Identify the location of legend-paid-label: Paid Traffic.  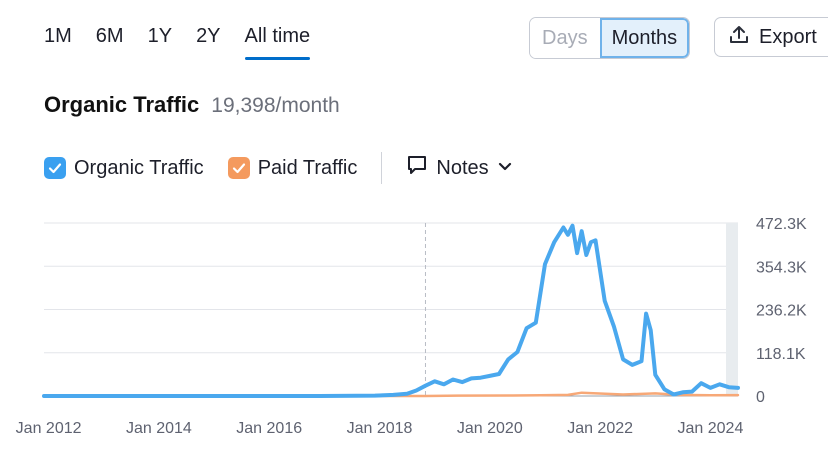
(307, 167).